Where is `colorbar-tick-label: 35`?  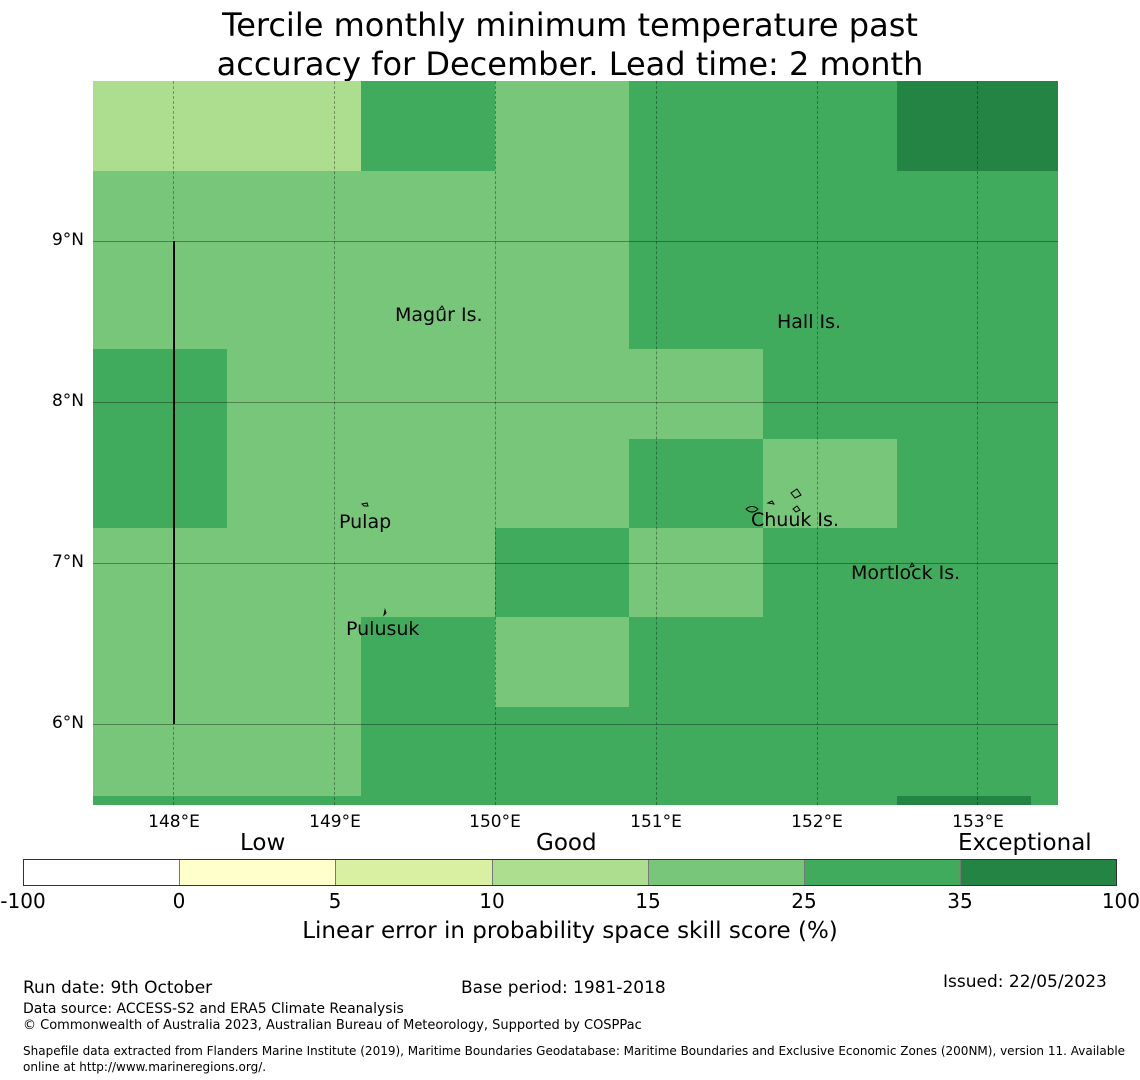 colorbar-tick-label: 35 is located at coordinates (960, 901).